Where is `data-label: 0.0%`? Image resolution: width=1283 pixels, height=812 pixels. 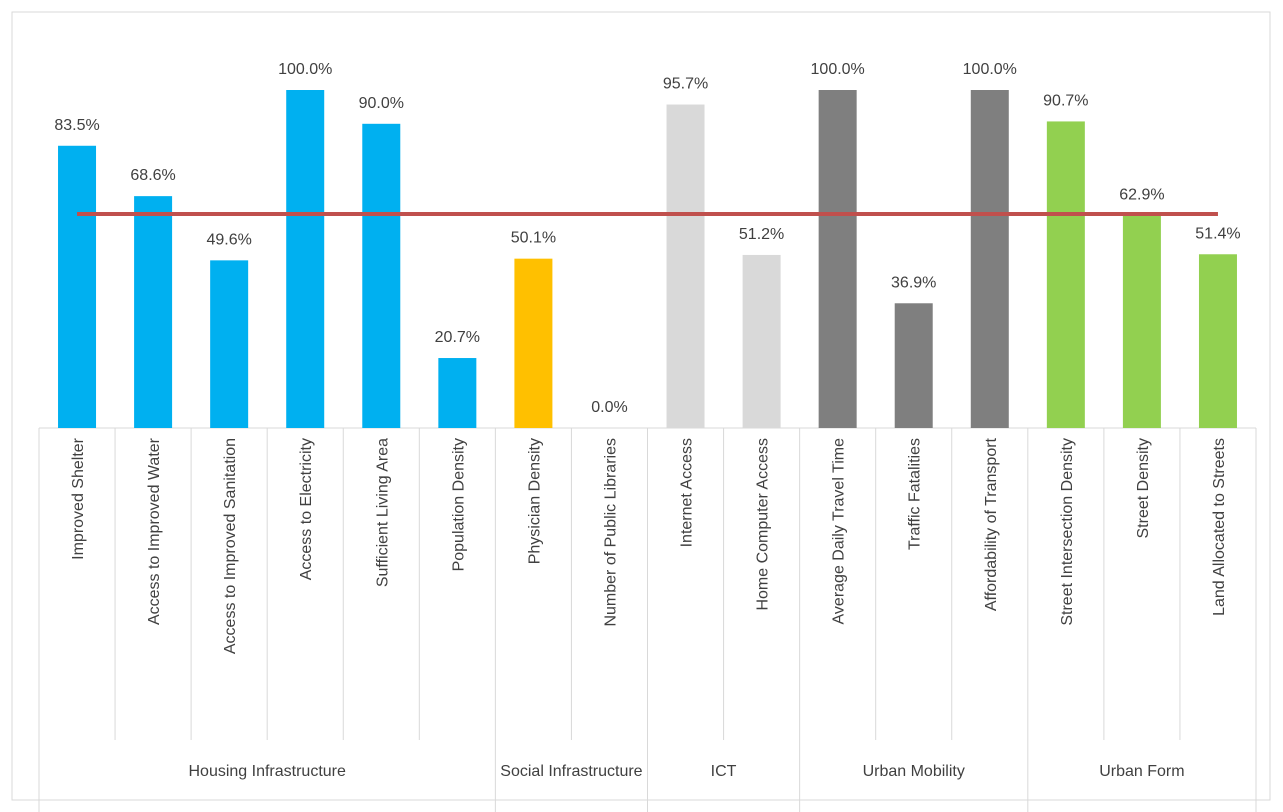
data-label: 0.0% is located at coordinates (609, 407).